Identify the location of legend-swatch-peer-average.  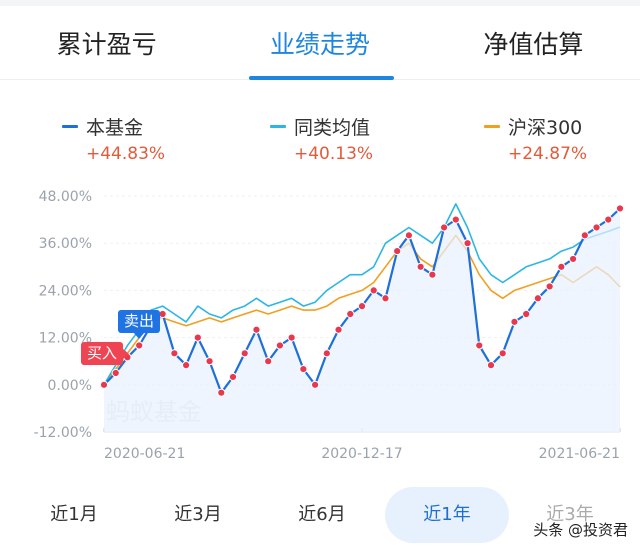
(278, 126).